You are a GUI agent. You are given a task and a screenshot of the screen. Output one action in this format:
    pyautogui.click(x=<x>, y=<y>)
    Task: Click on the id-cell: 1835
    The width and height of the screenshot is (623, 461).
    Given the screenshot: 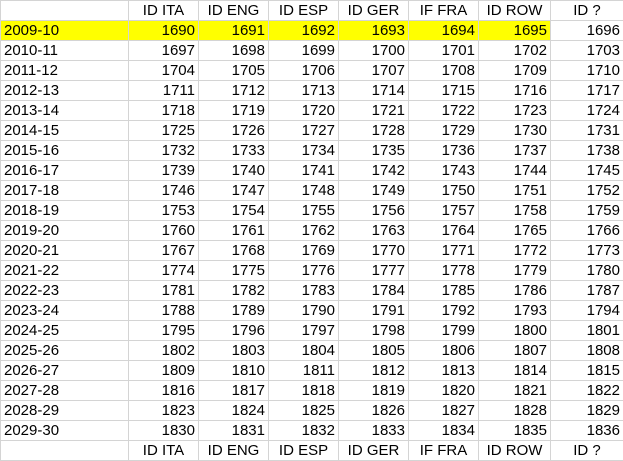 What is the action you would take?
    pyautogui.click(x=514, y=430)
    